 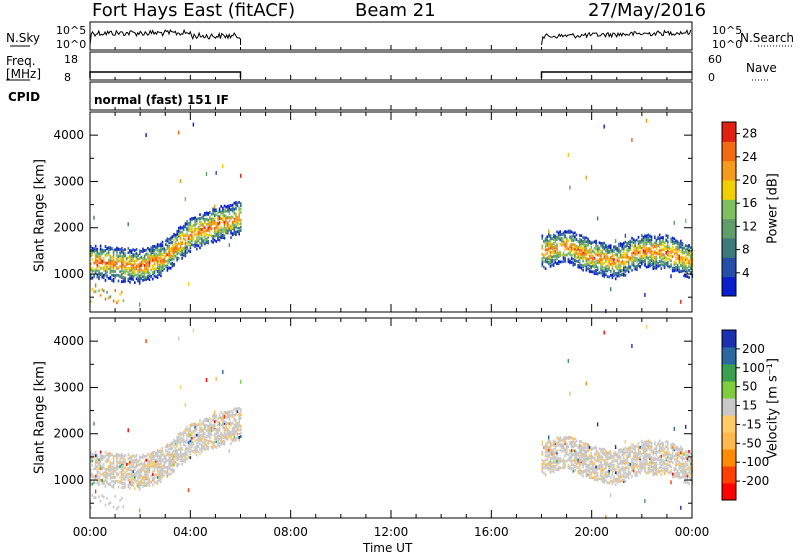 I want to click on power-colorbar-frame, so click(x=729, y=209).